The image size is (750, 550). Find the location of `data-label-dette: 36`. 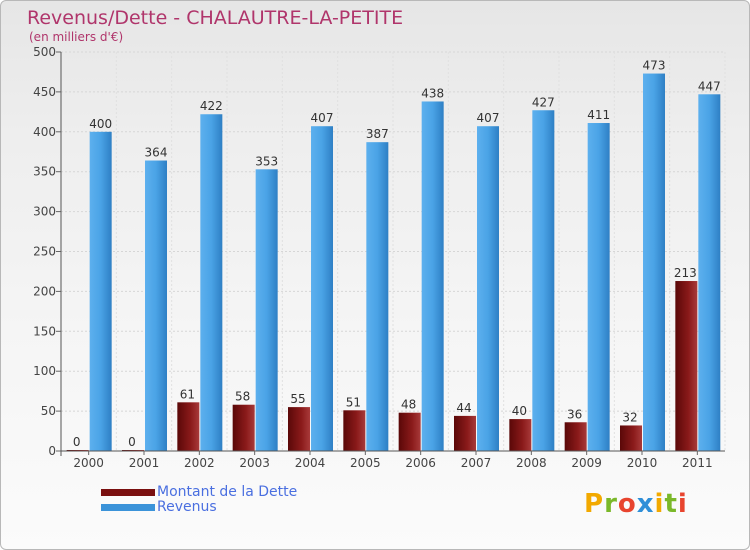

data-label-dette: 36 is located at coordinates (574, 414).